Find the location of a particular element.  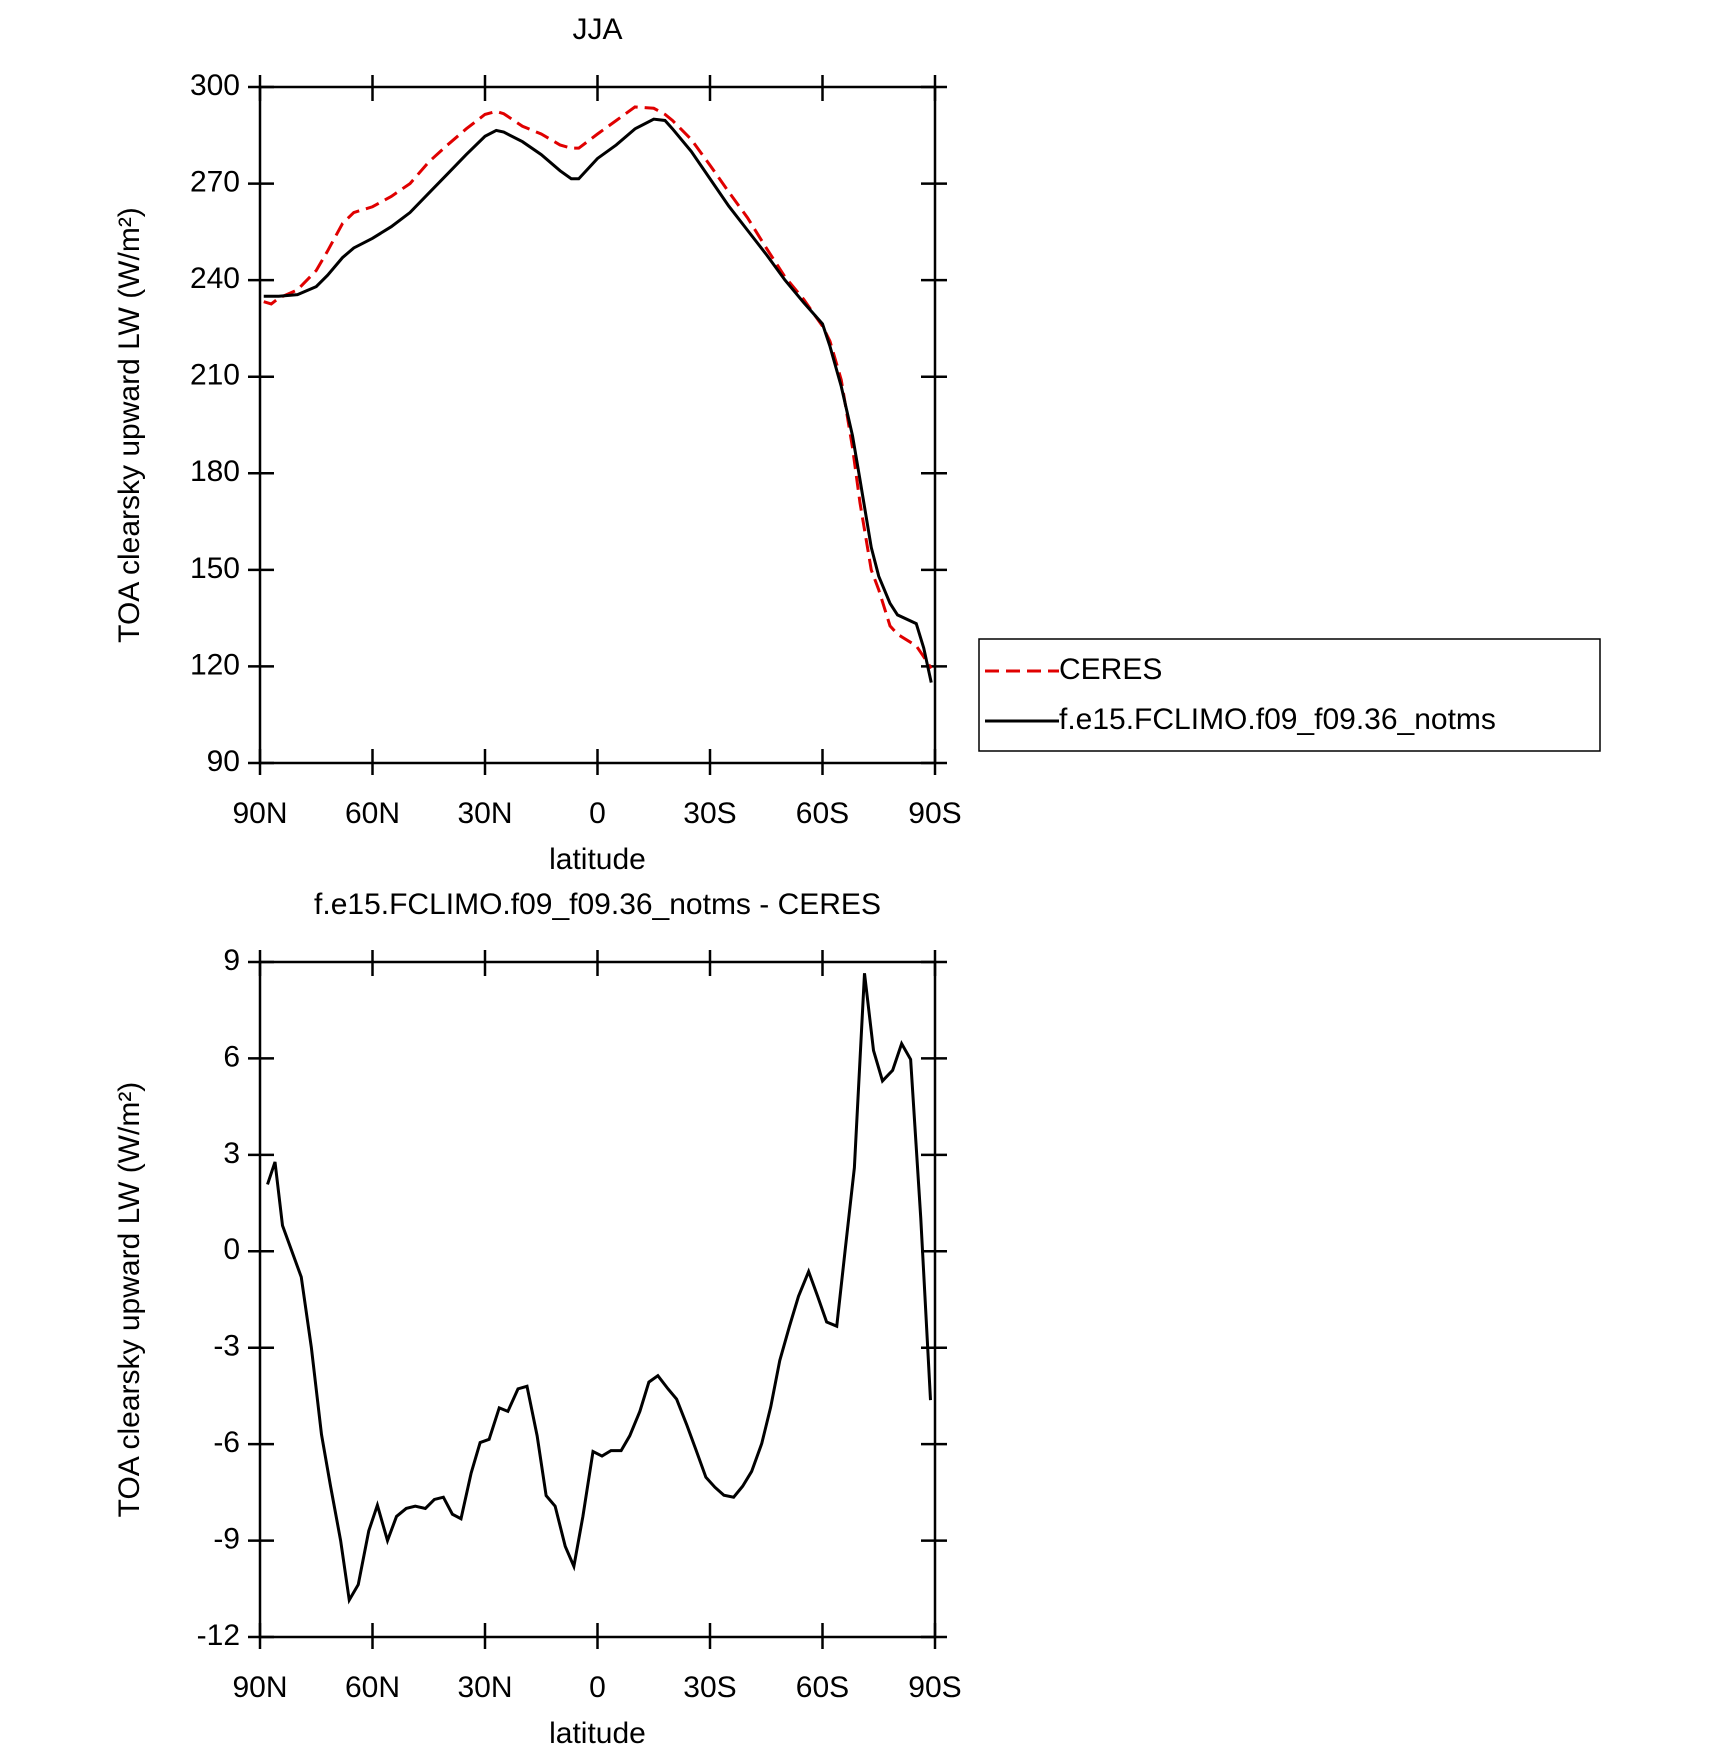

y-tick-label: 240 is located at coordinates (215, 278).